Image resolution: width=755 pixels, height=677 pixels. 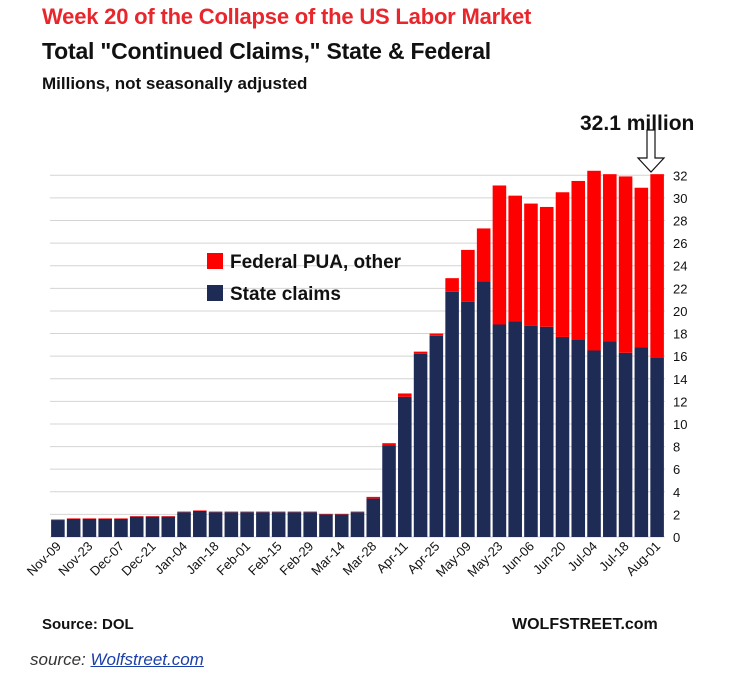 What do you see at coordinates (75, 559) in the screenshot?
I see `x-tick-label: Nov-23` at bounding box center [75, 559].